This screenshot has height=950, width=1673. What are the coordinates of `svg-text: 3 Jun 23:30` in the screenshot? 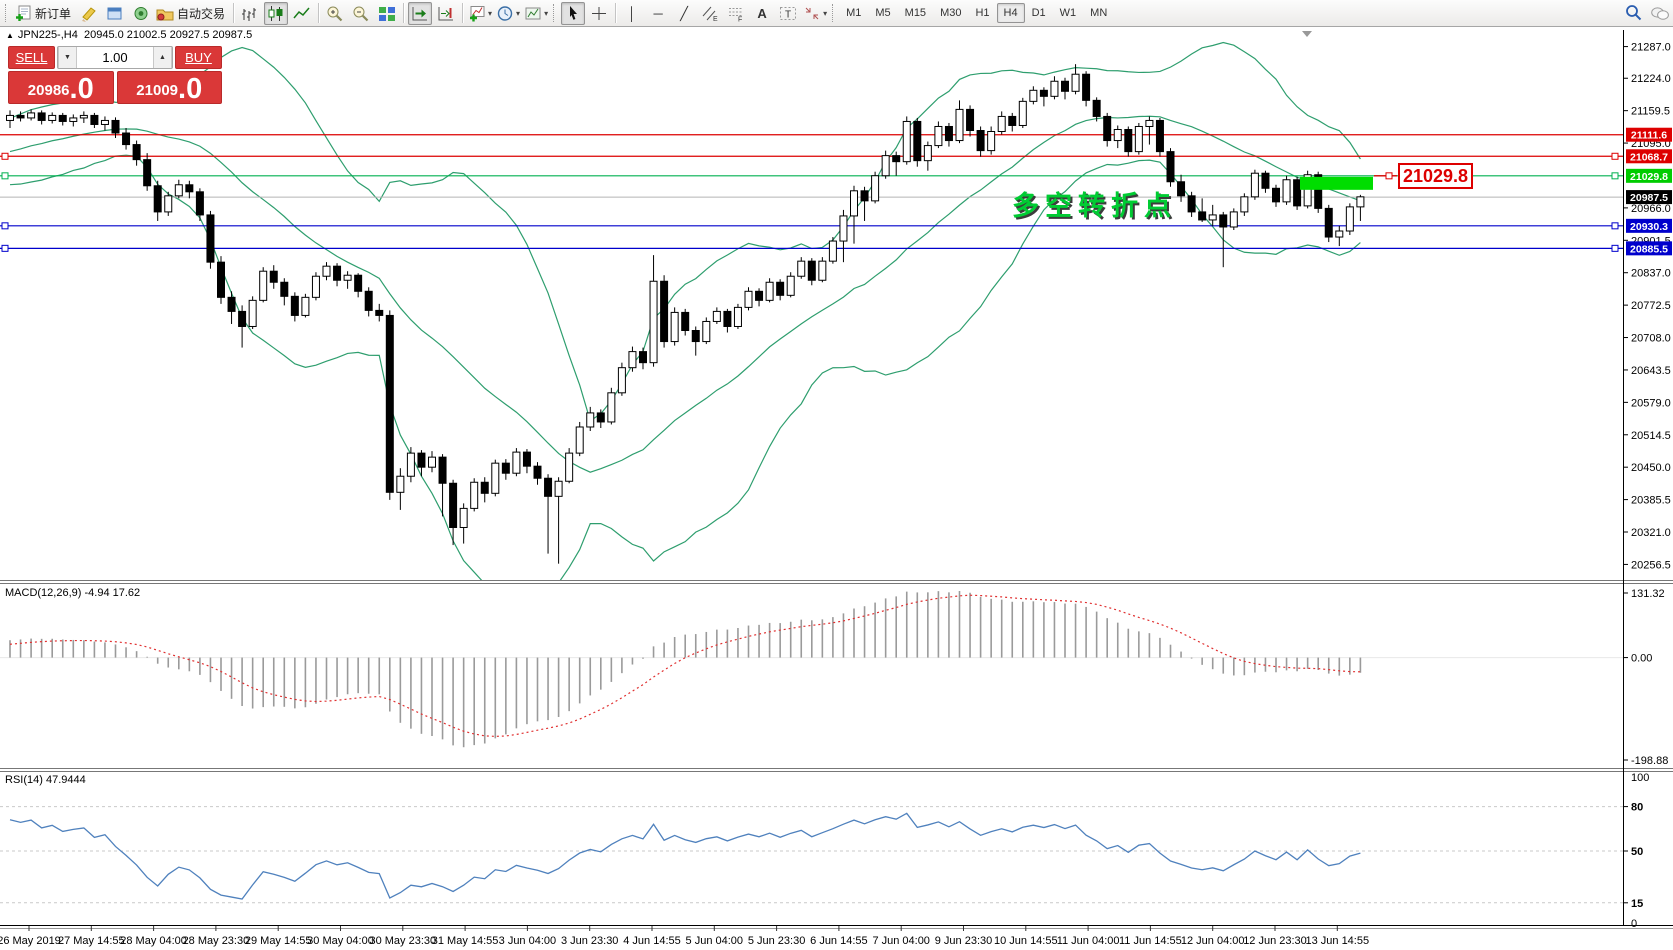 It's located at (590, 941).